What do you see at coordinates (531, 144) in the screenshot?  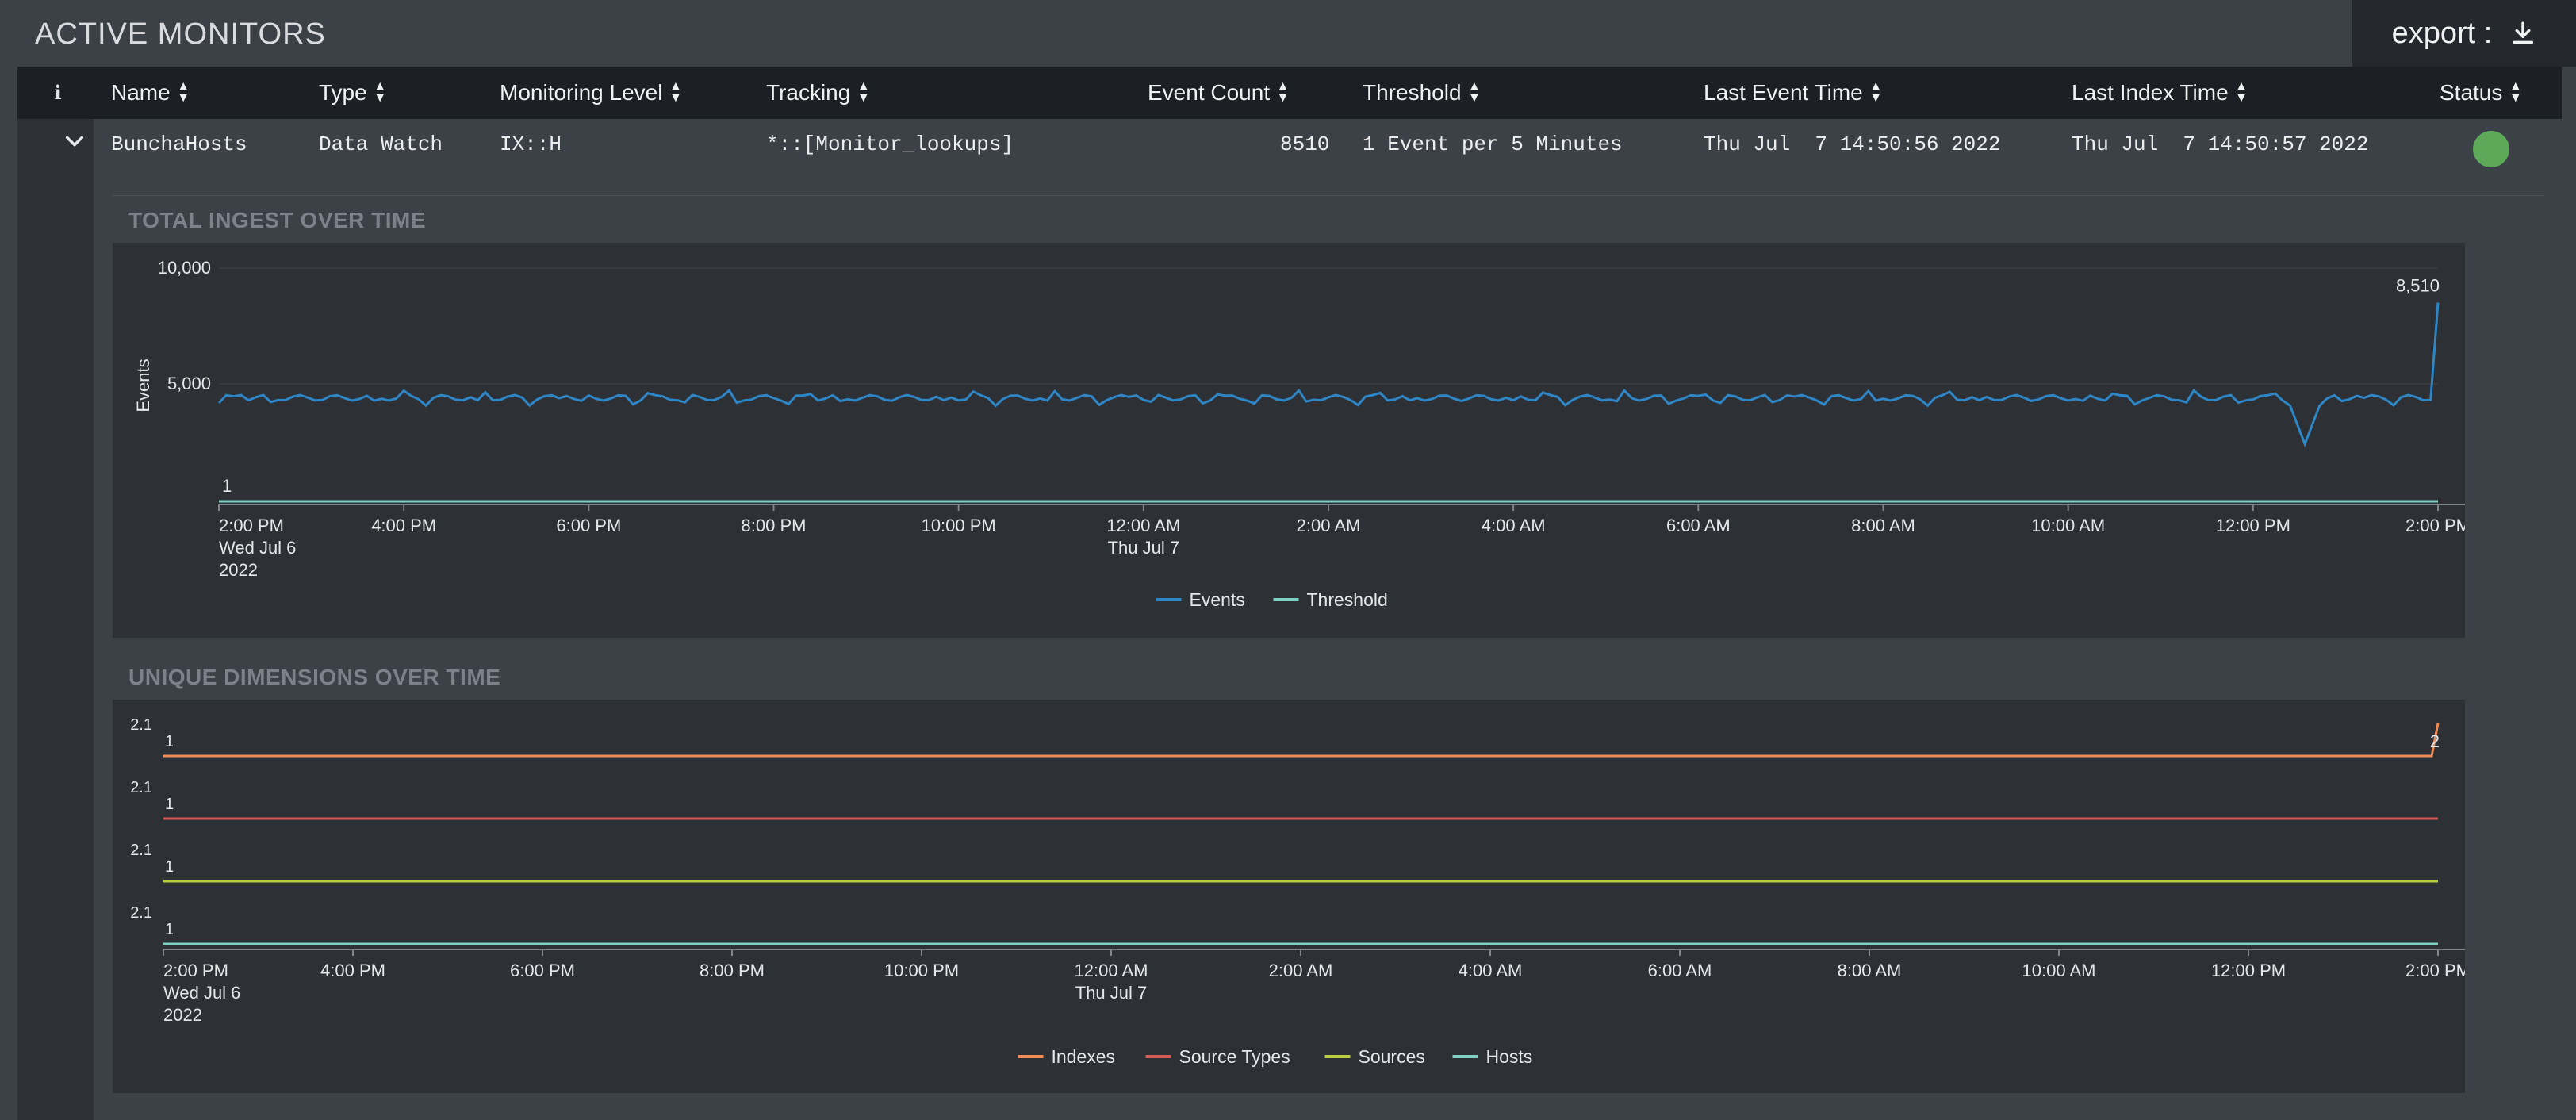 I see `cell-monitoring-level: IX::H` at bounding box center [531, 144].